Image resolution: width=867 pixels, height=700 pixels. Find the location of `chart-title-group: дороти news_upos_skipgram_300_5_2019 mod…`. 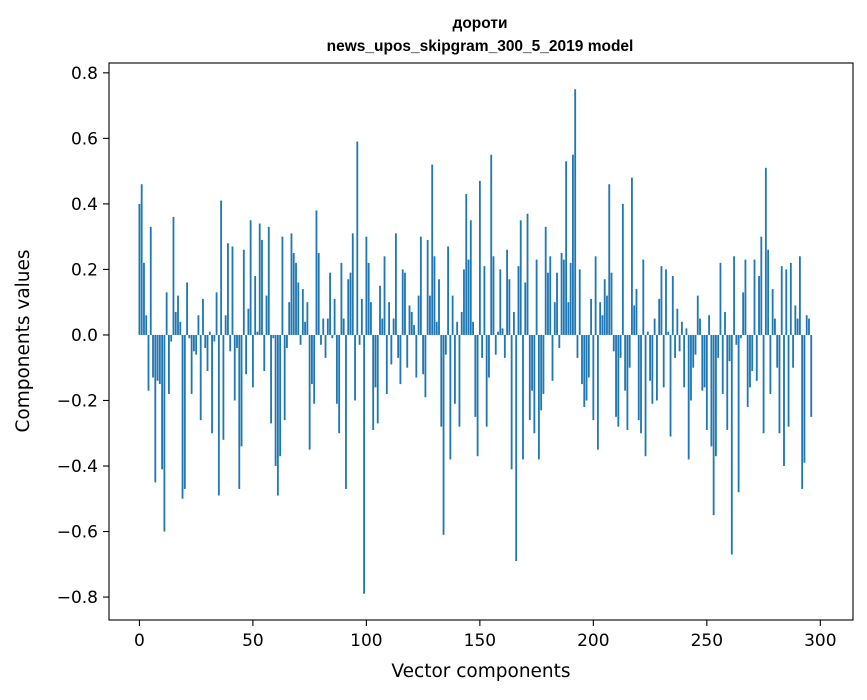

chart-title-group: дороти news_upos_skipgram_300_5_2019 mod… is located at coordinates (480, 35).